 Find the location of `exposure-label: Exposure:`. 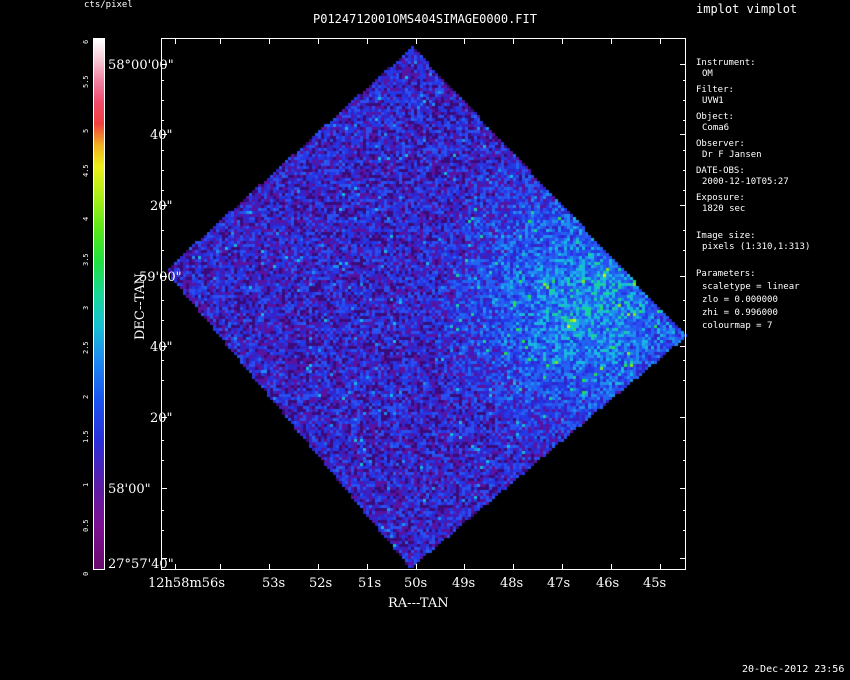

exposure-label: Exposure: is located at coordinates (720, 198).